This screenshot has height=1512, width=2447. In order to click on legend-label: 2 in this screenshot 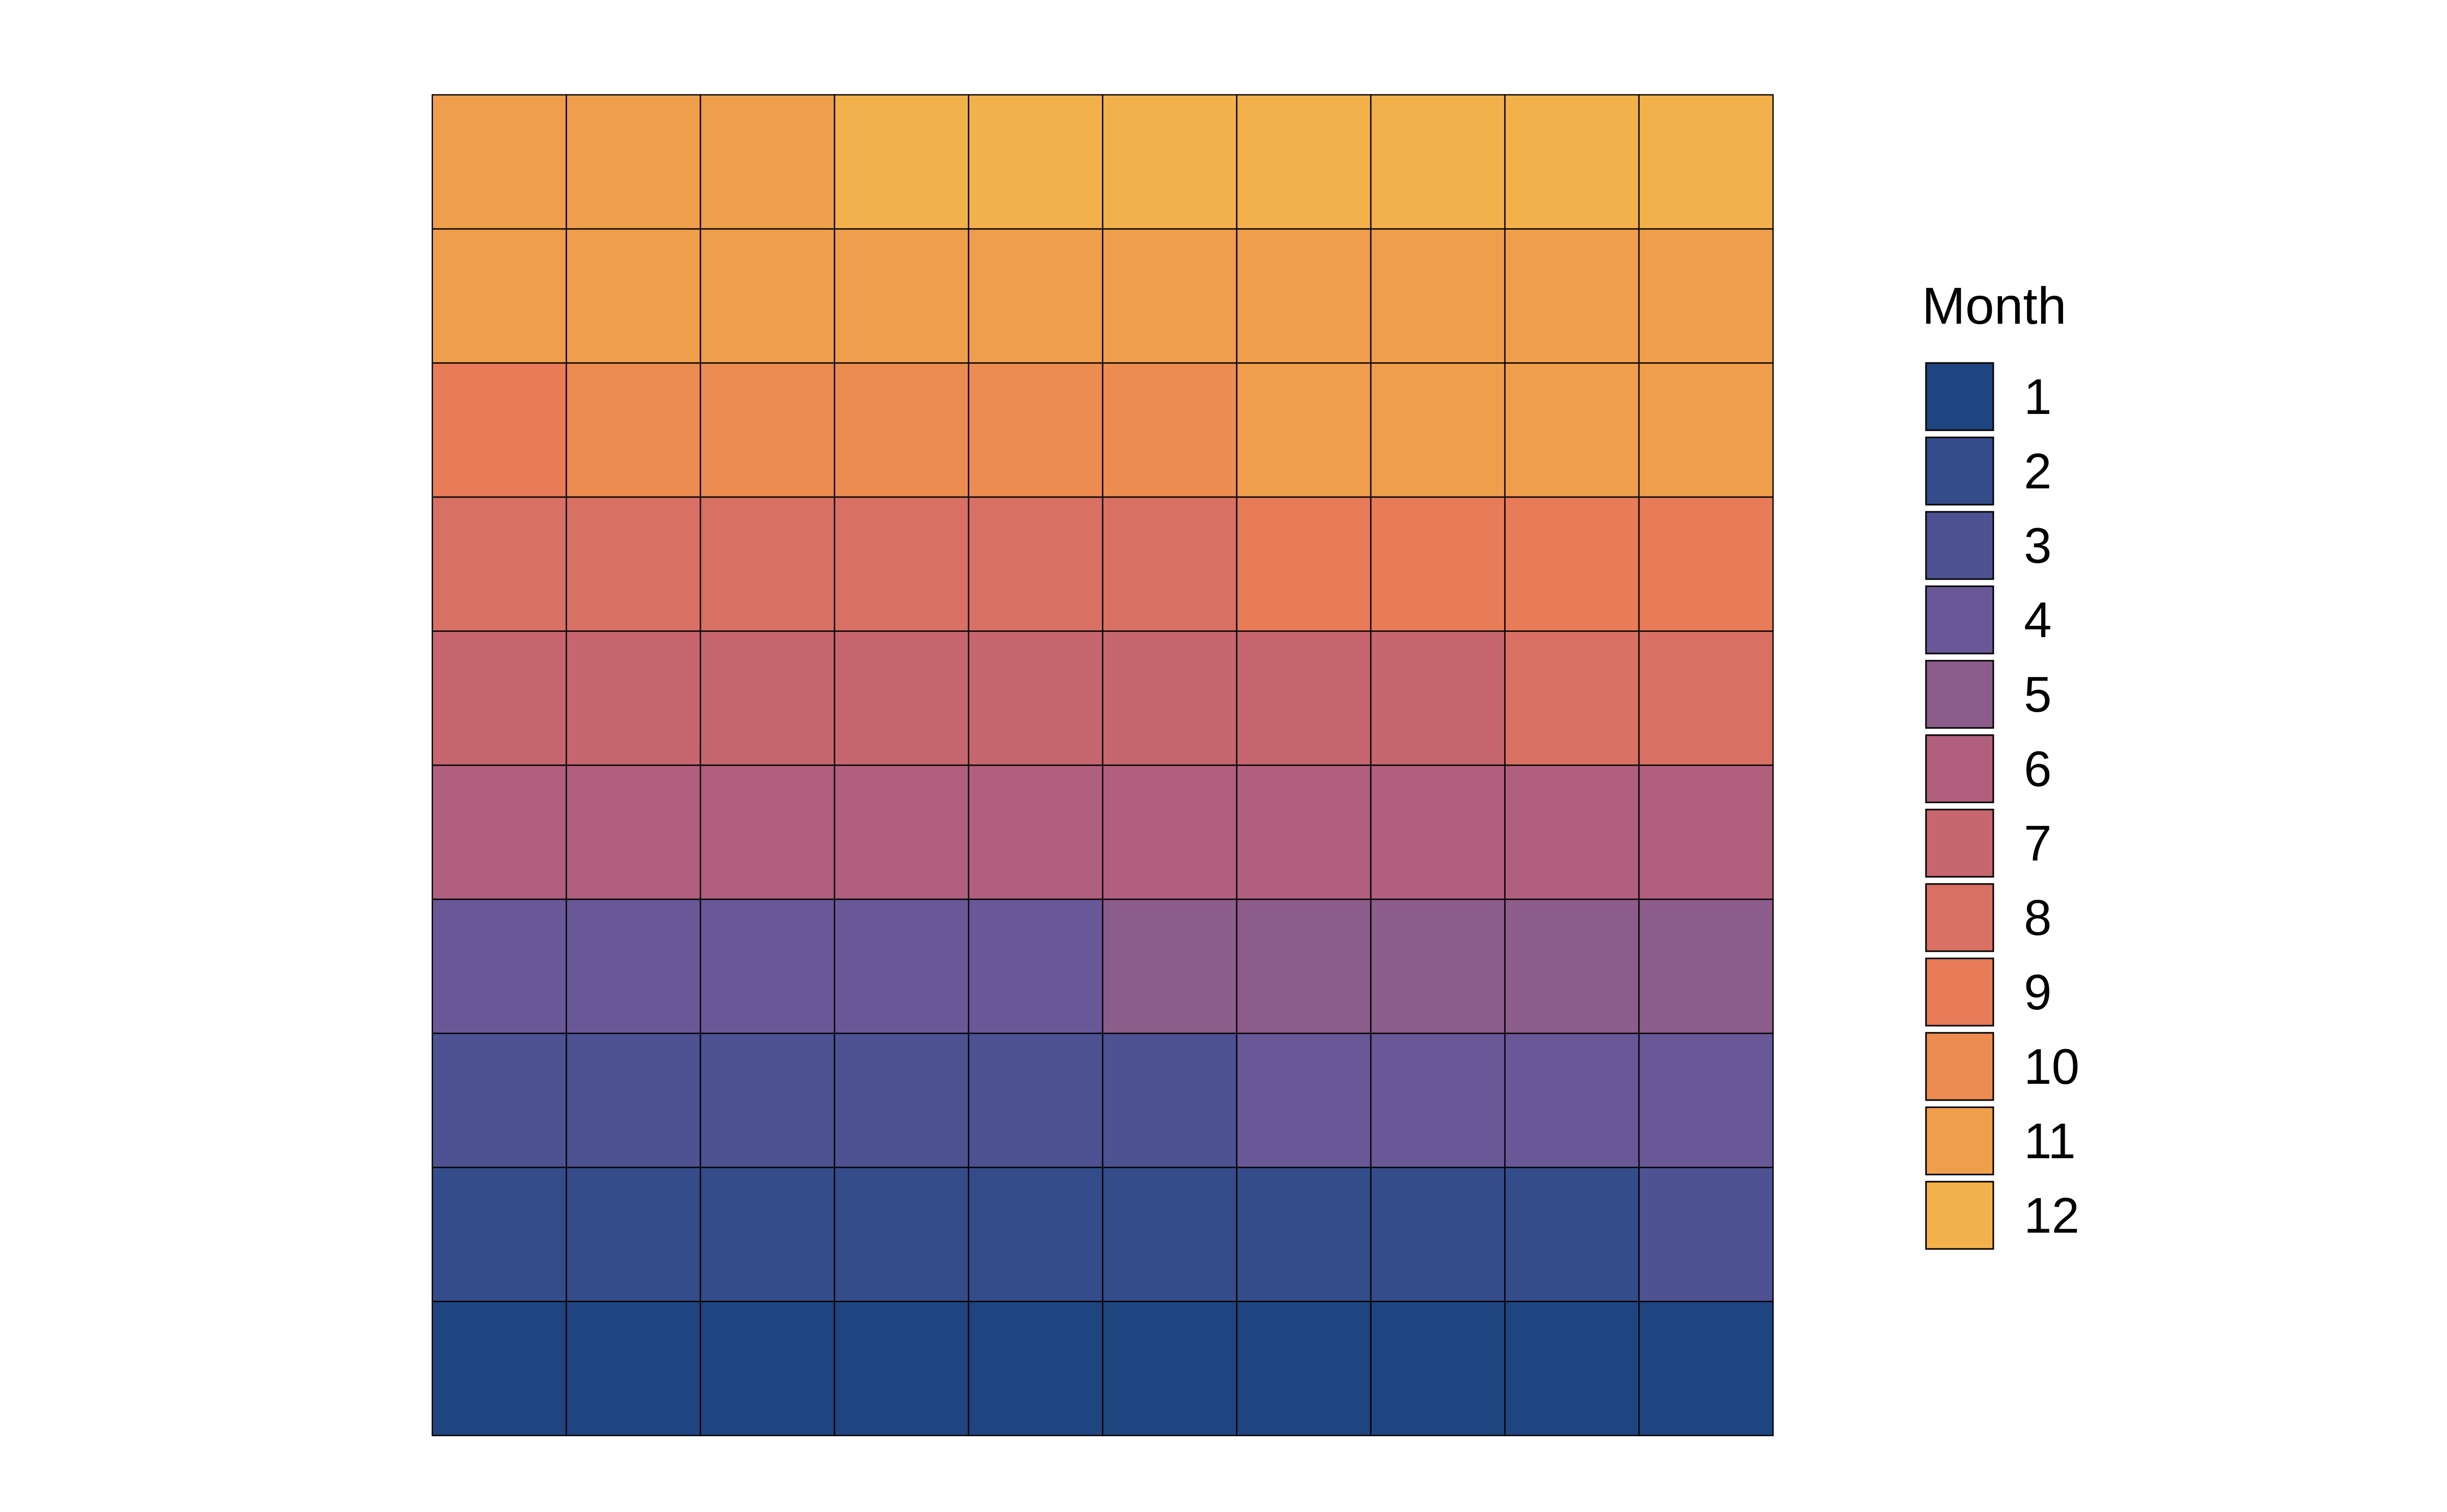, I will do `click(2038, 471)`.